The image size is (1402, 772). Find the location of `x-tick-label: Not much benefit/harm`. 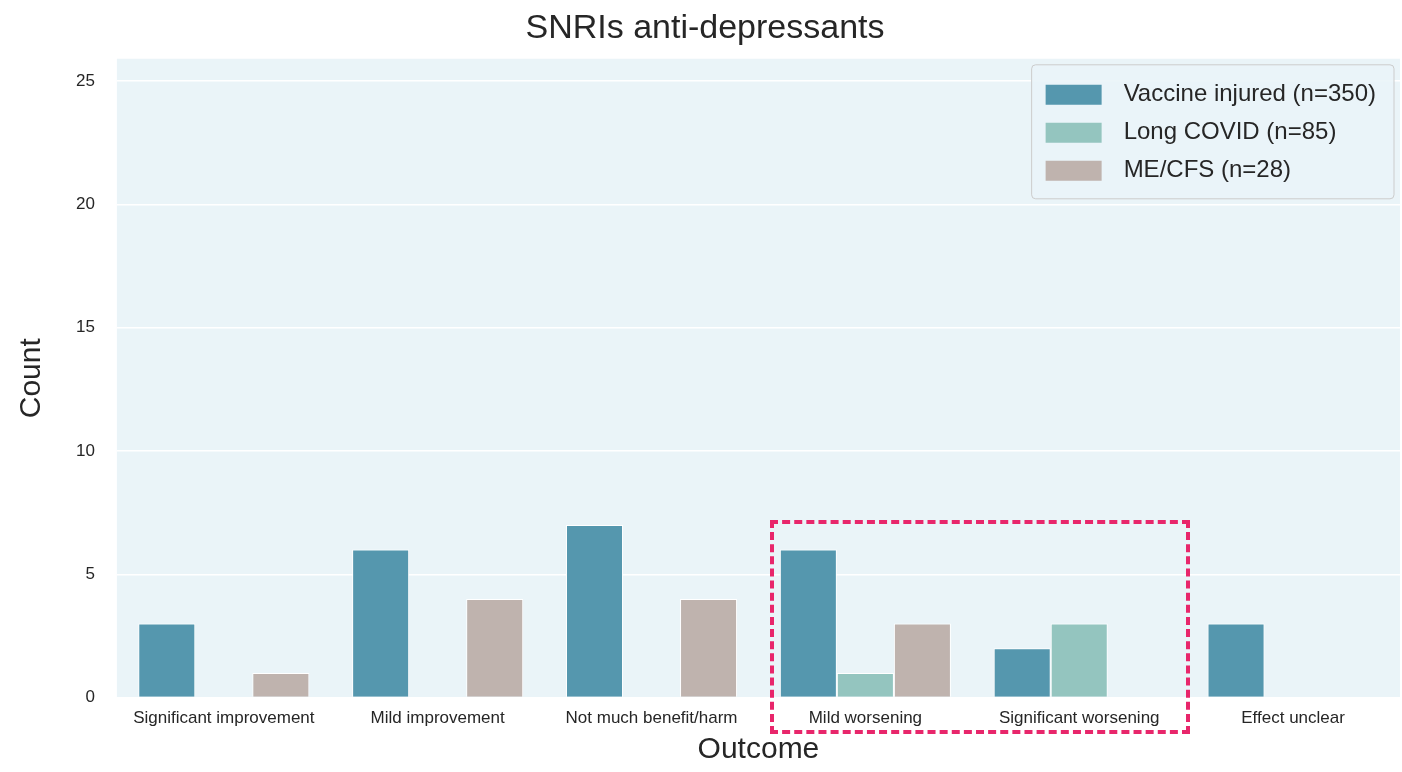

x-tick-label: Not much benefit/harm is located at coordinates (651, 718).